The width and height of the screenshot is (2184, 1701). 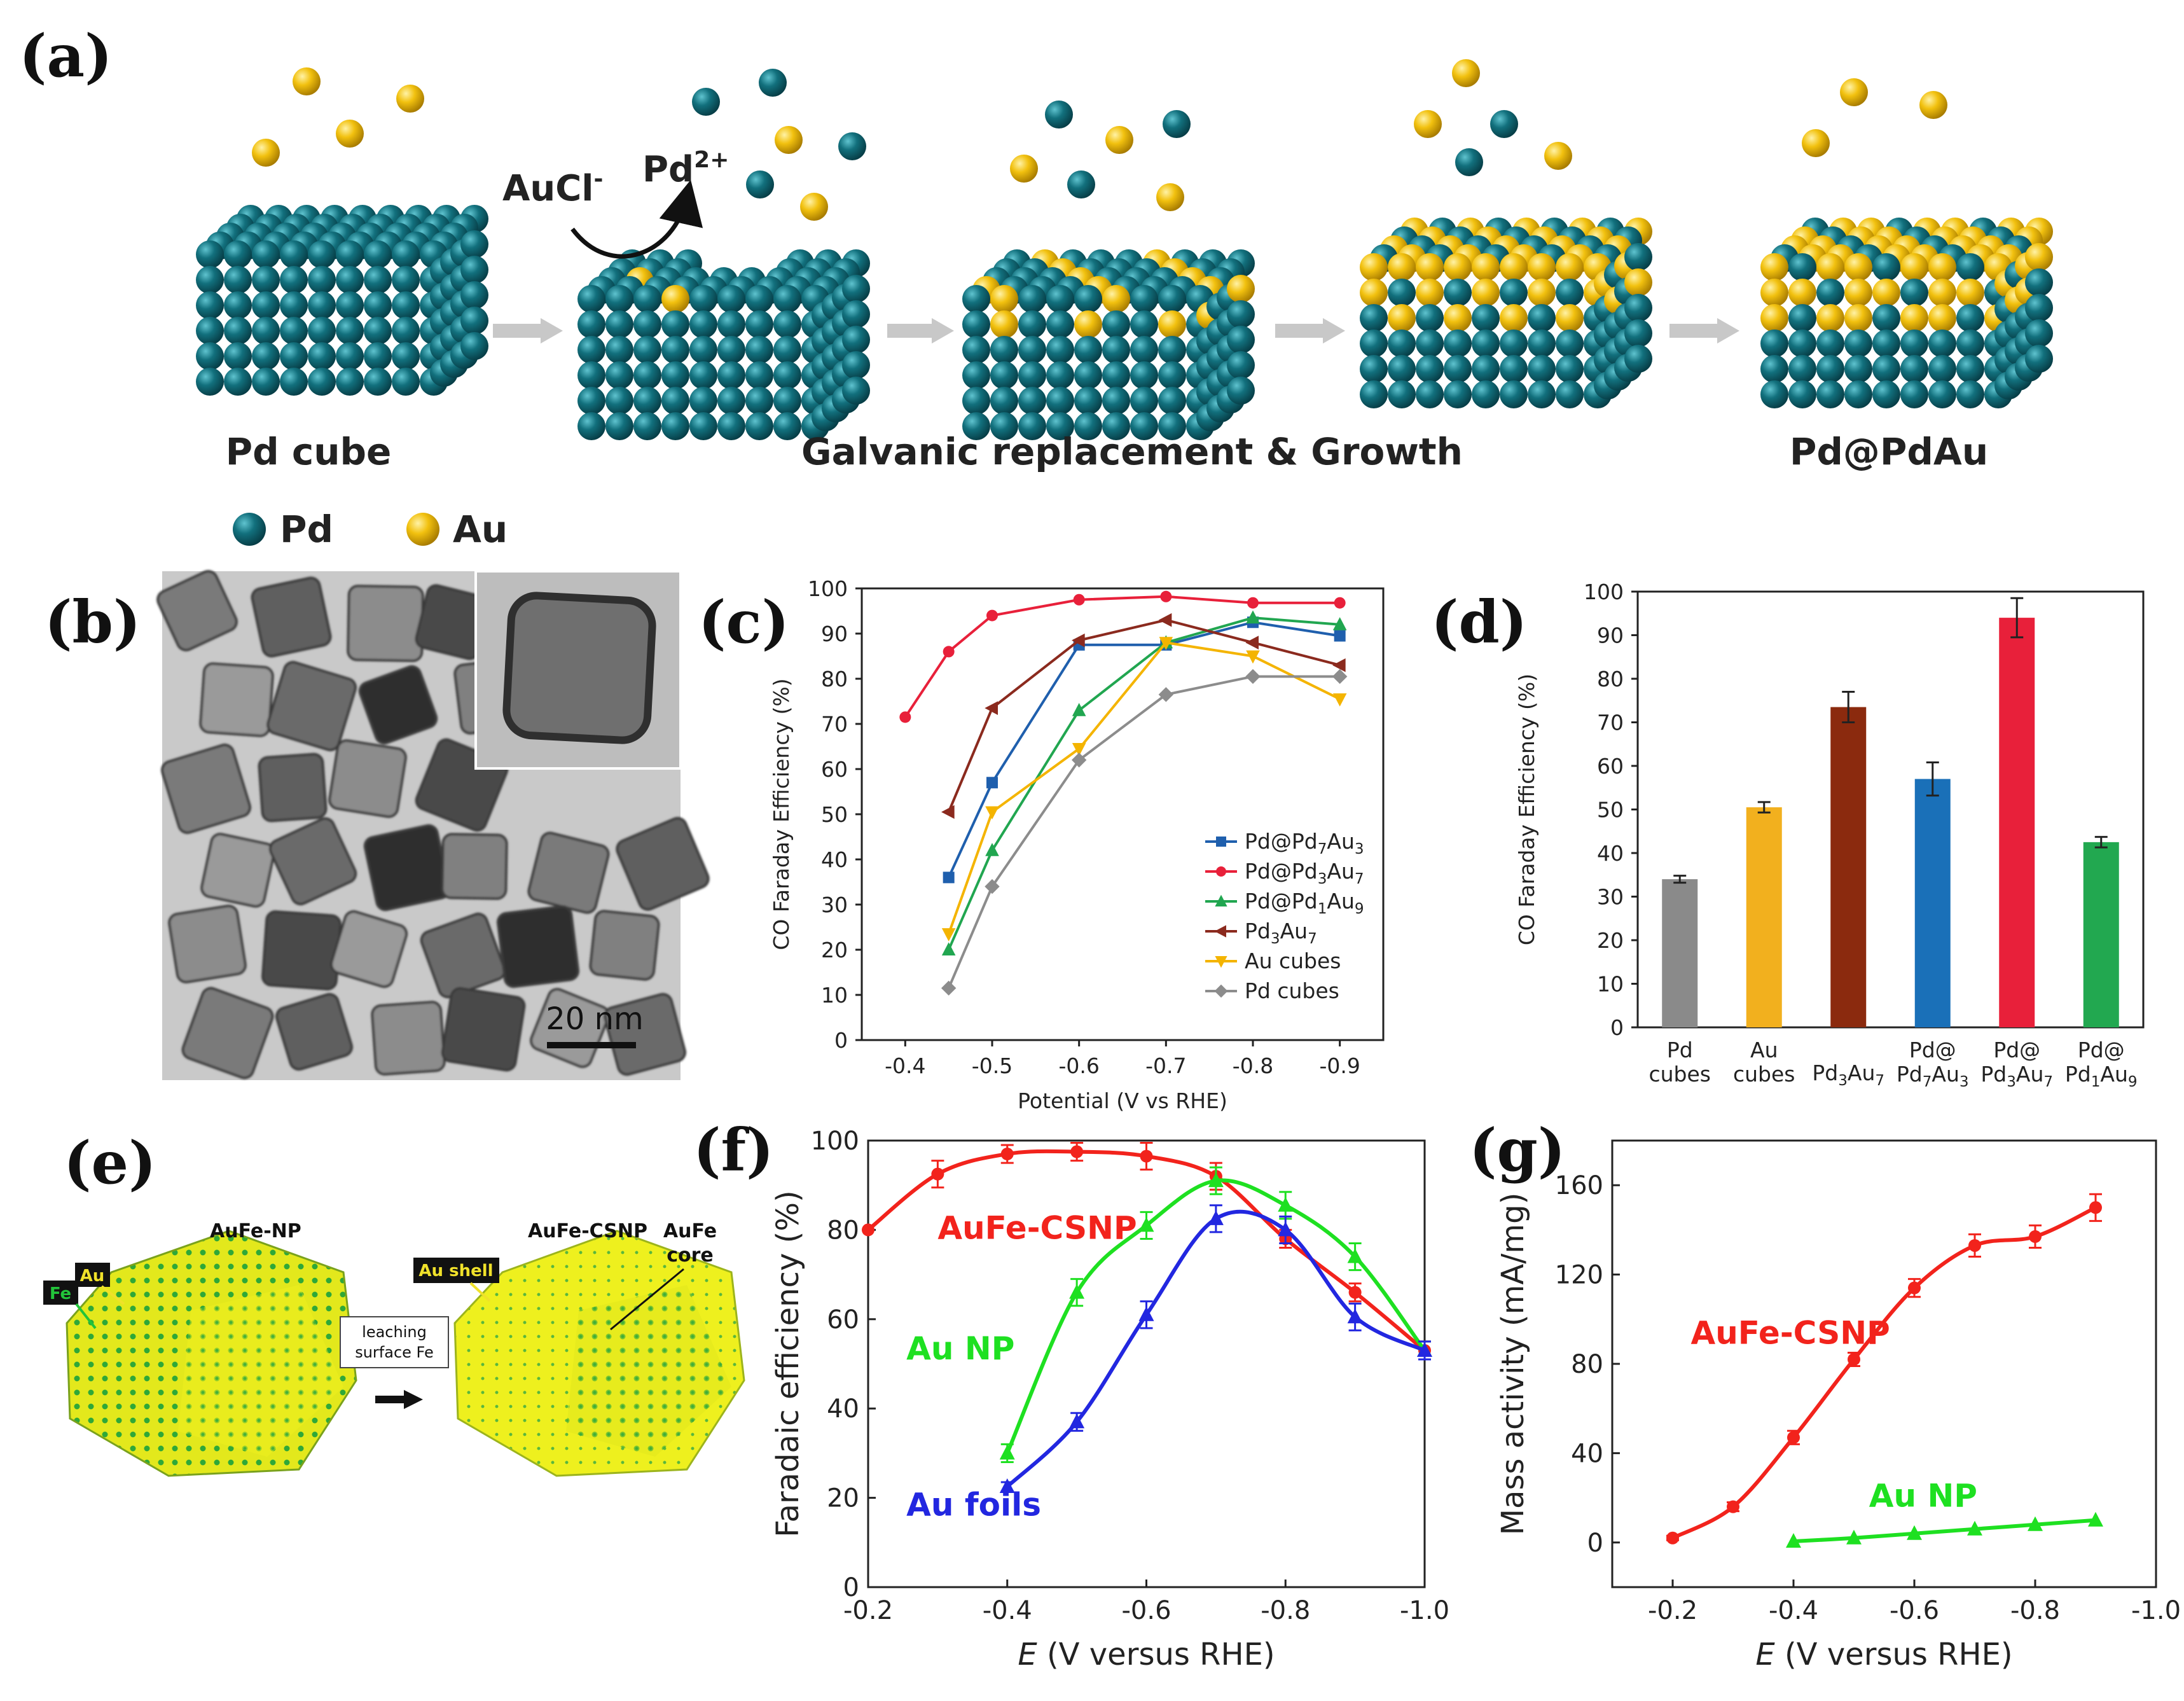 I want to click on category-label: Pd, so click(x=1680, y=1050).